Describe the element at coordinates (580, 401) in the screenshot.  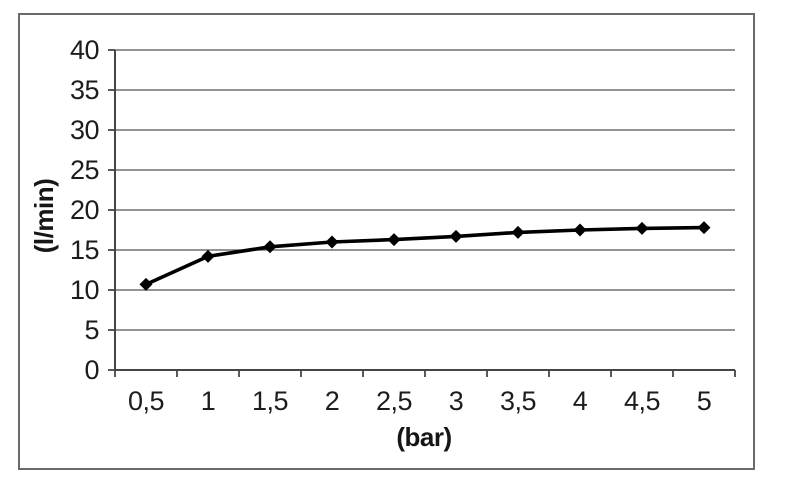
I see `x-tick-label: 4` at that location.